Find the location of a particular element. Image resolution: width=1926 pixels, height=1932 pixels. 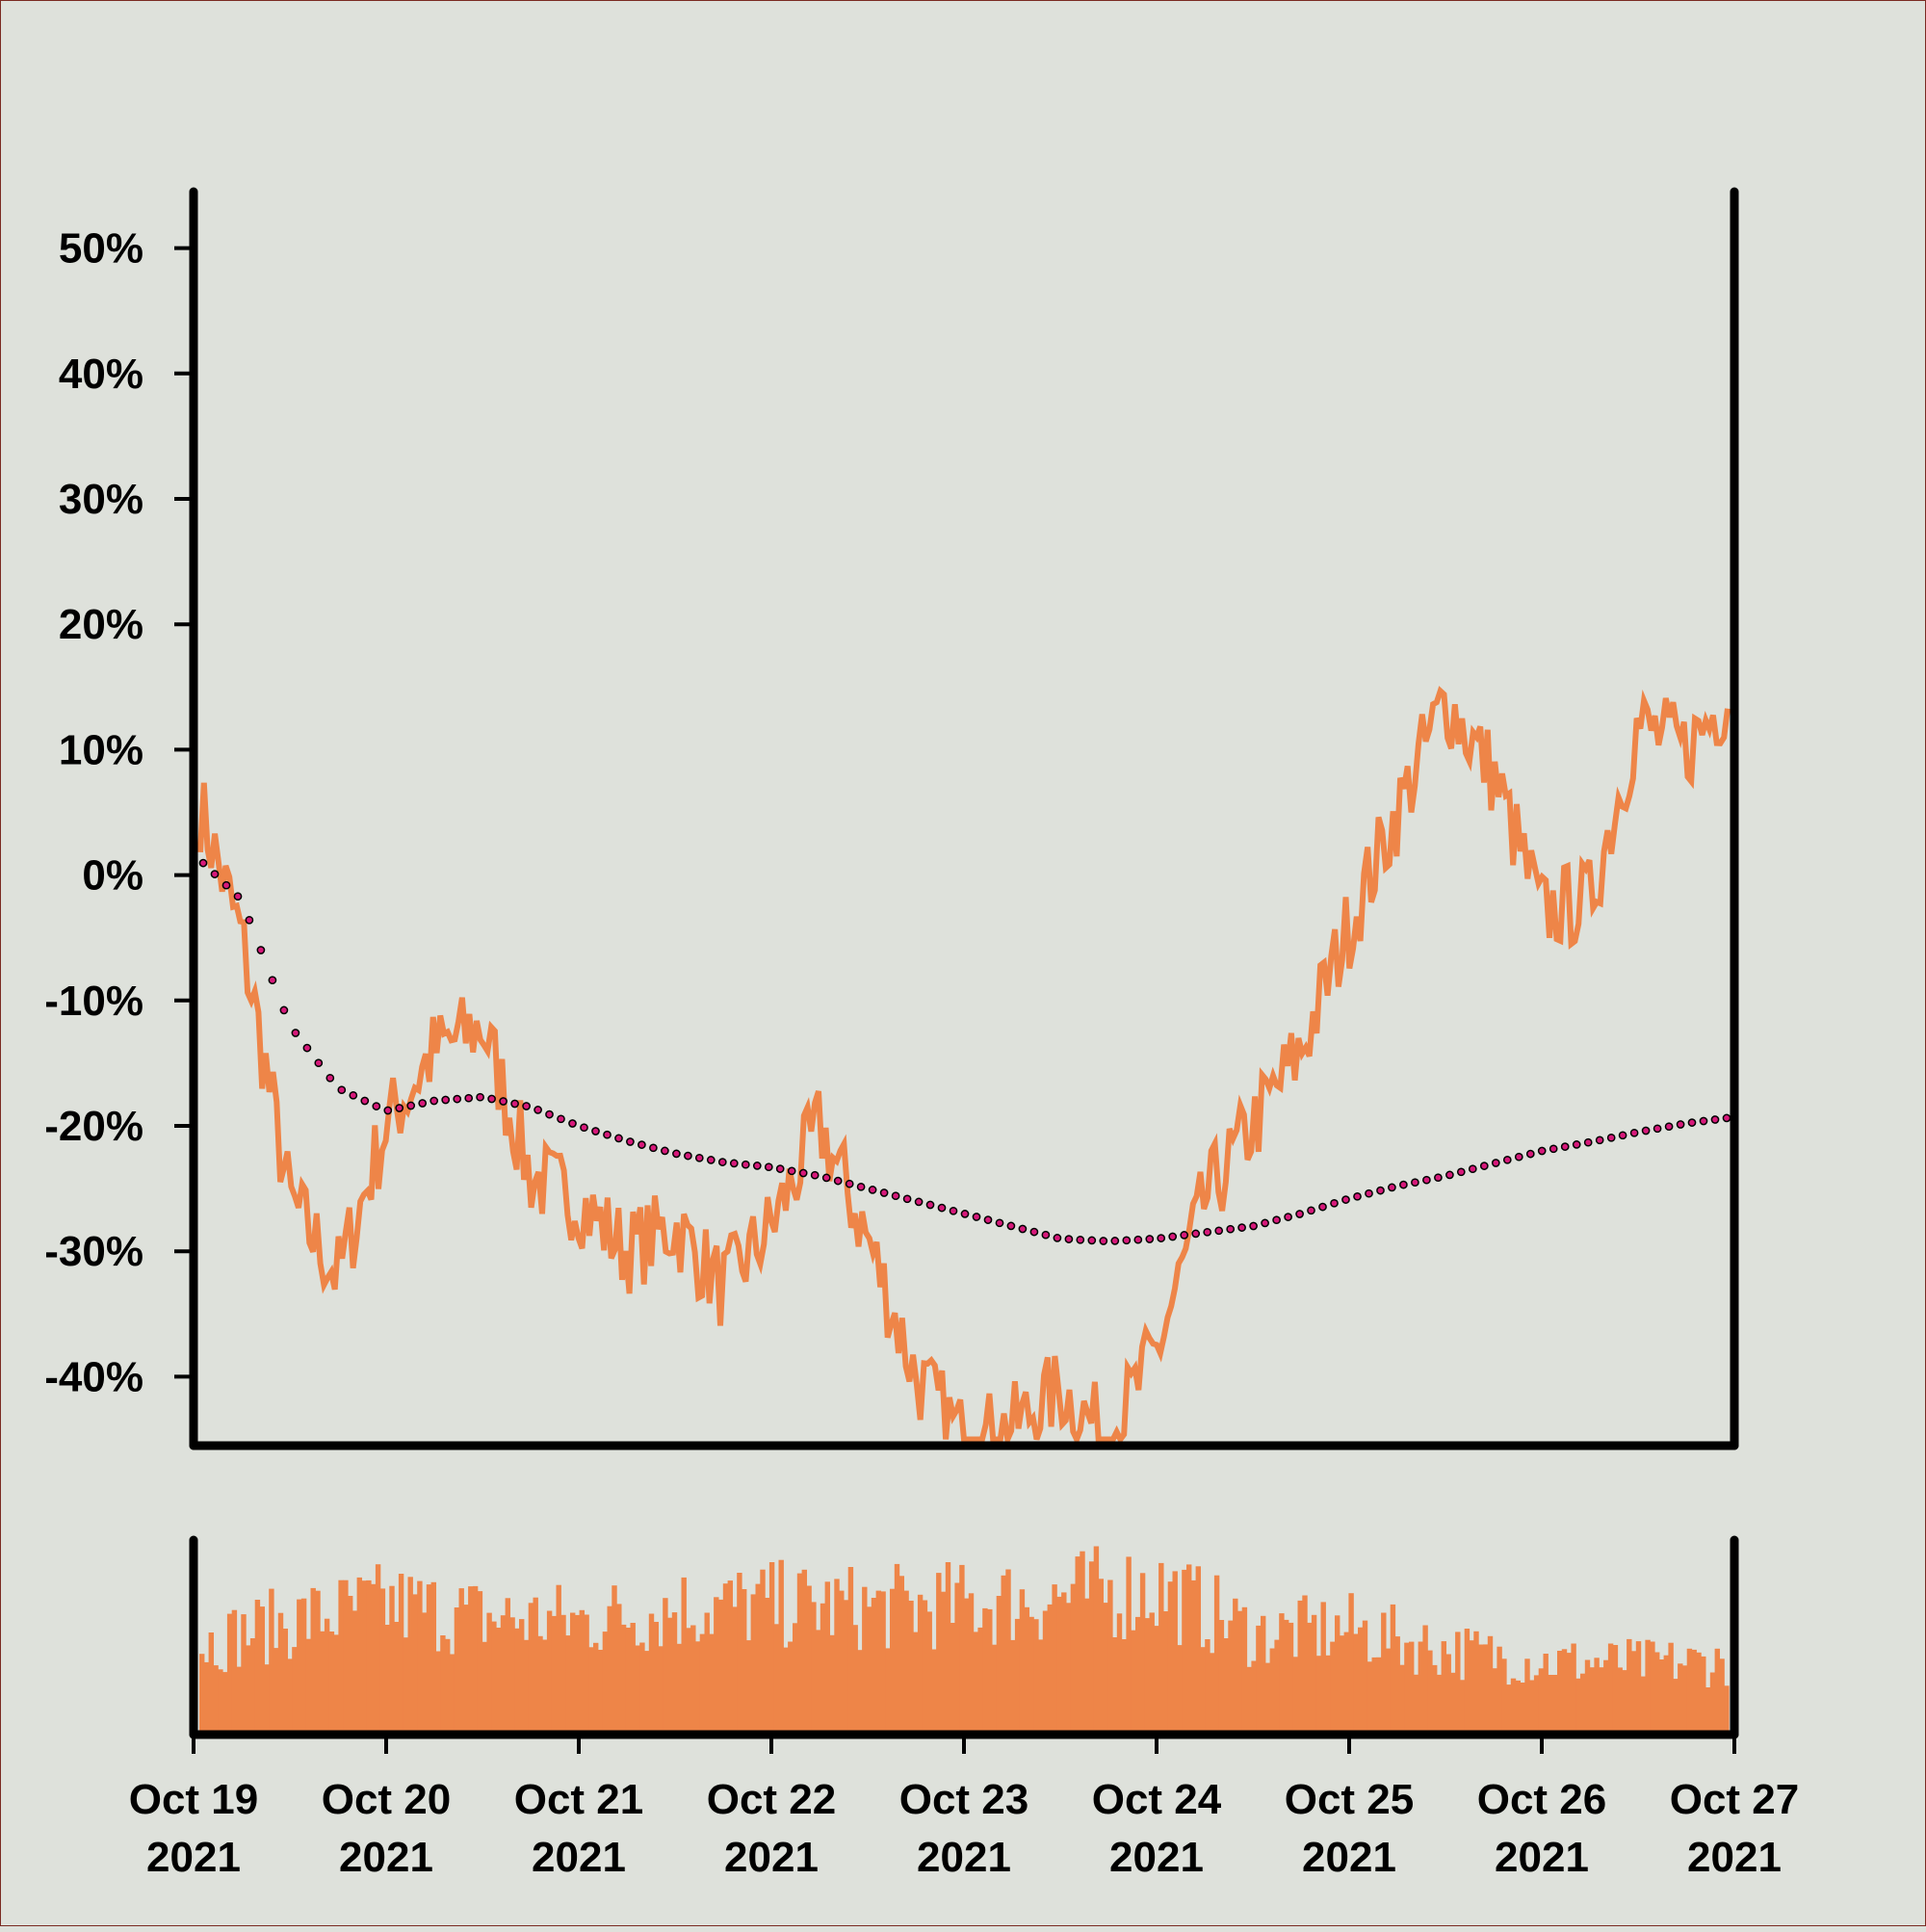

y-tick-label: -30% is located at coordinates (93, 1251).